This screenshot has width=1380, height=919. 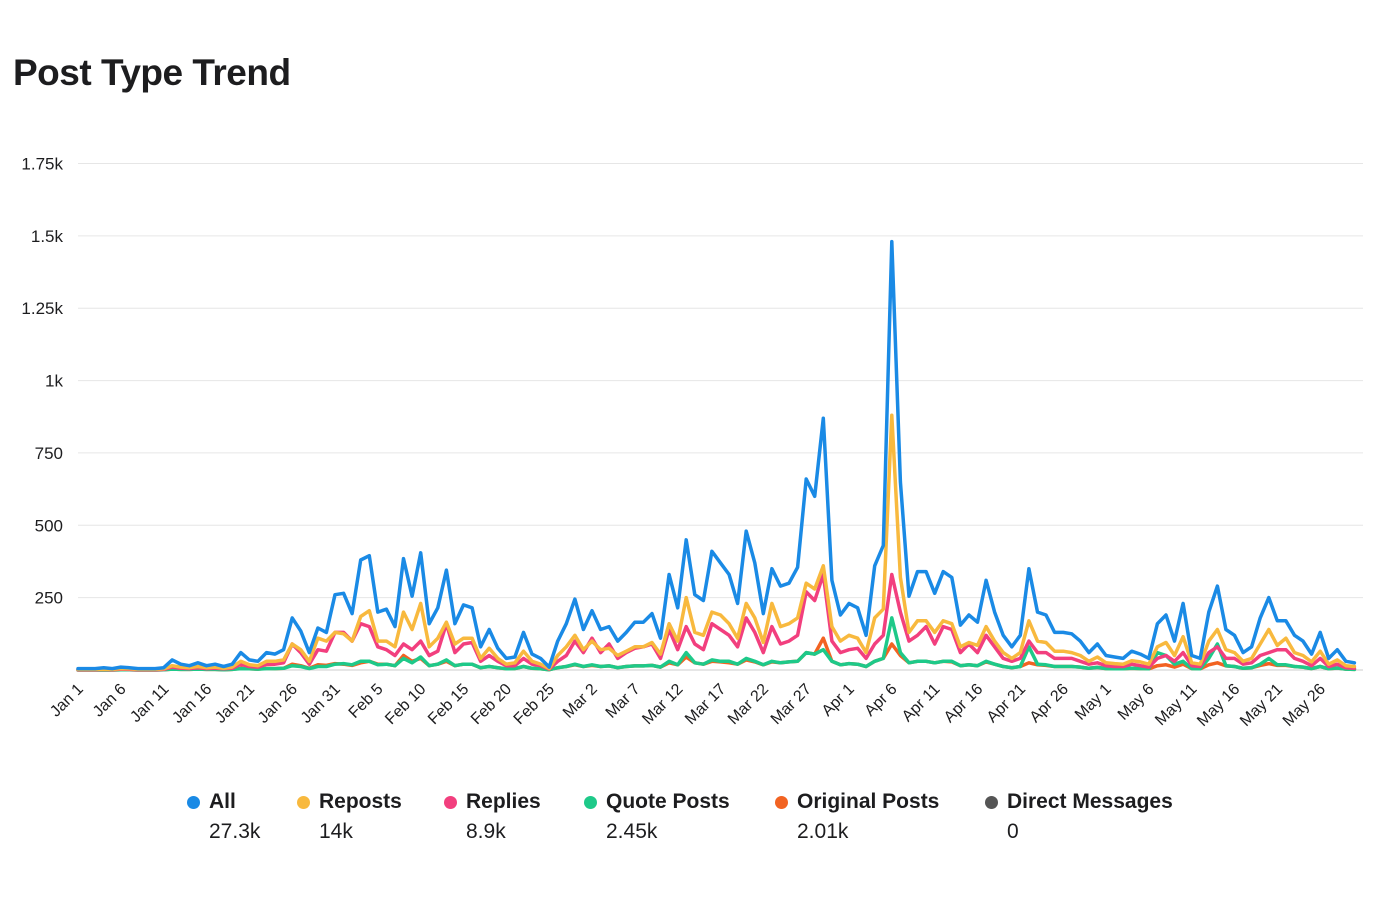 I want to click on legend-item-all: All 27.3k, so click(x=223, y=817).